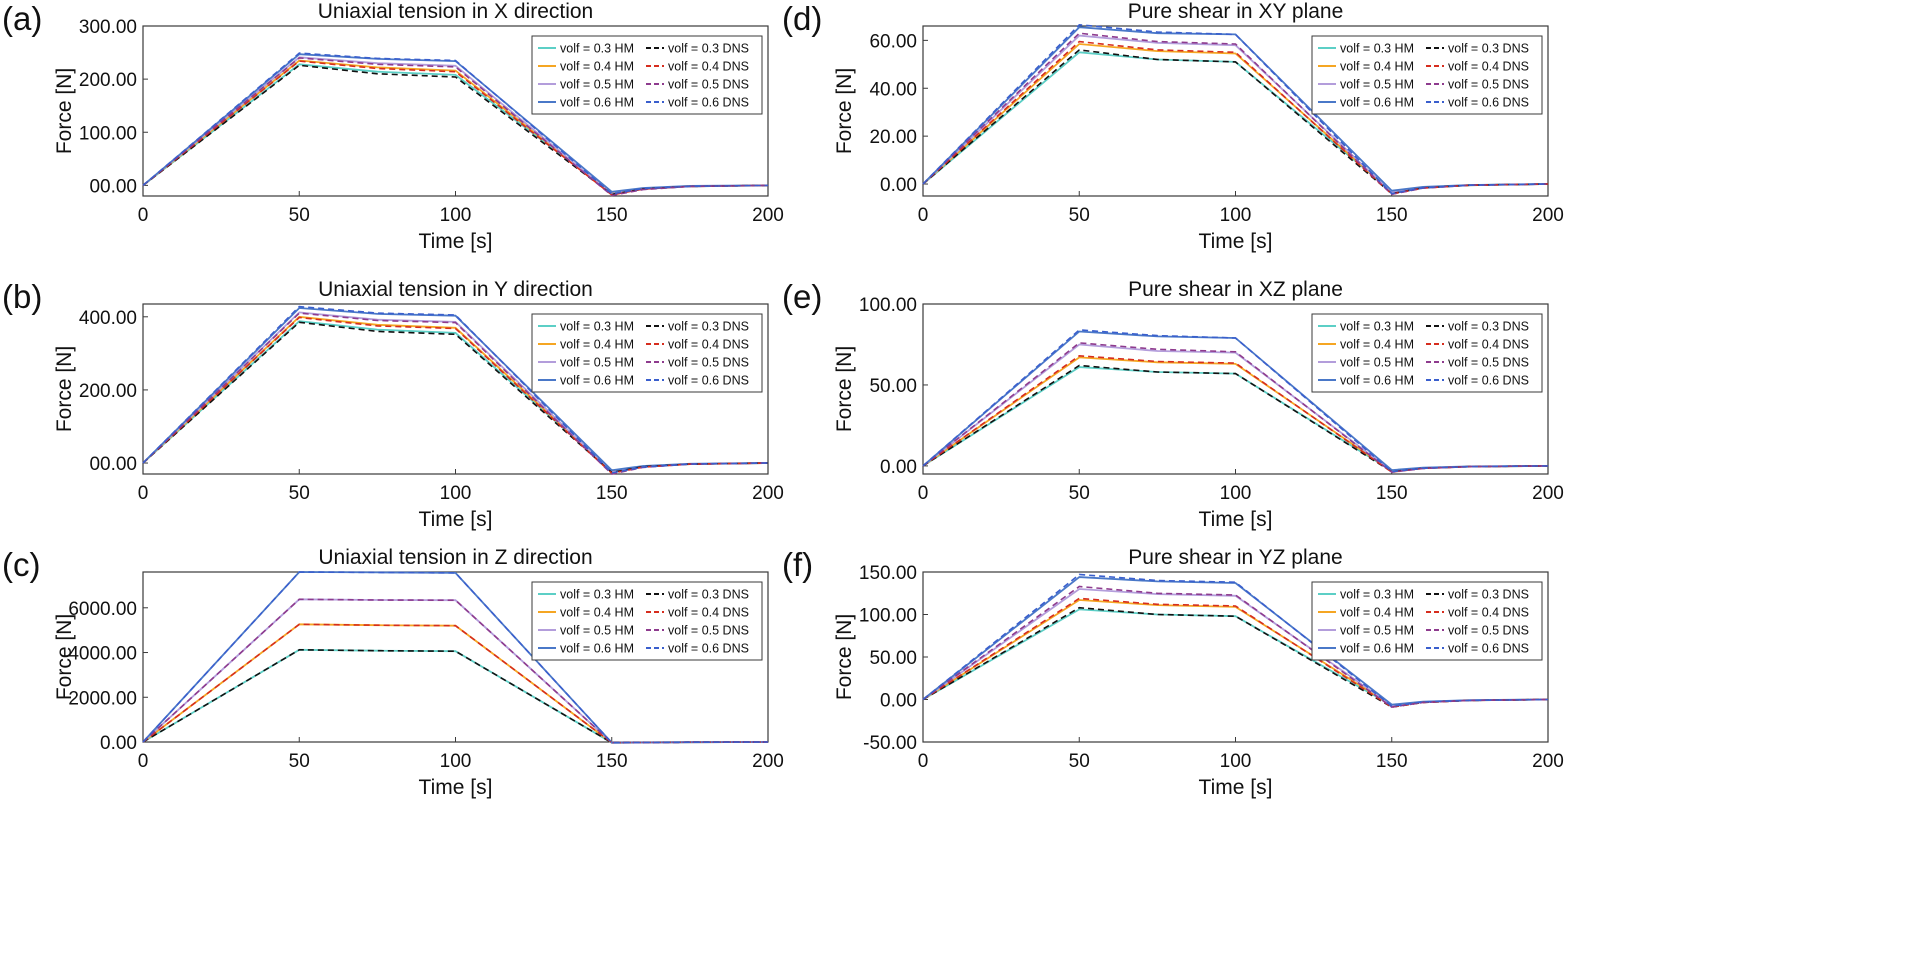  I want to click on y-tick-label: 4000.00, so click(102, 654).